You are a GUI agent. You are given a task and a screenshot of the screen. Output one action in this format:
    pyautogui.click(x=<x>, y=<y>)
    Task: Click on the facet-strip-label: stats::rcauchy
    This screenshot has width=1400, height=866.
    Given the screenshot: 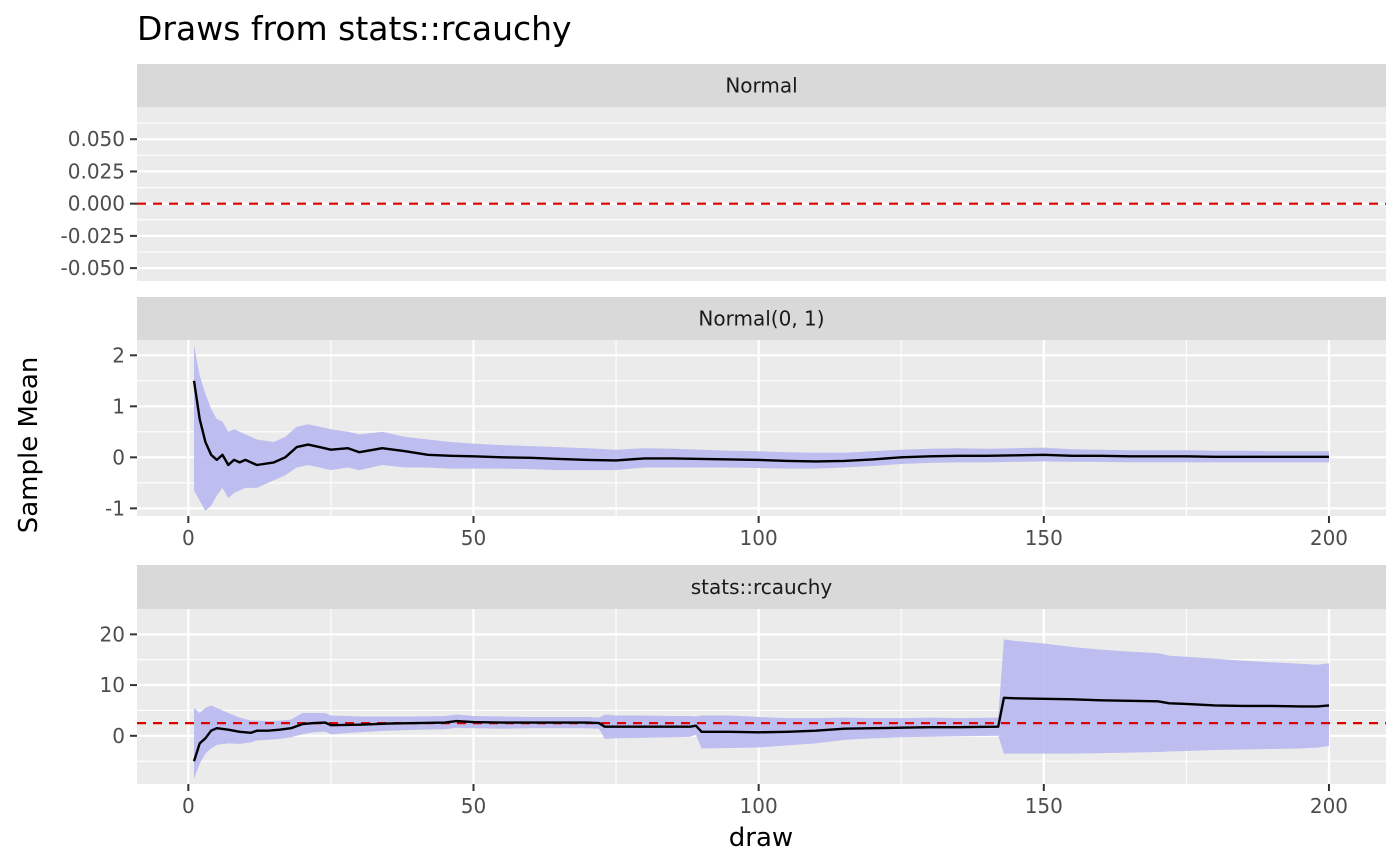 What is the action you would take?
    pyautogui.click(x=762, y=587)
    